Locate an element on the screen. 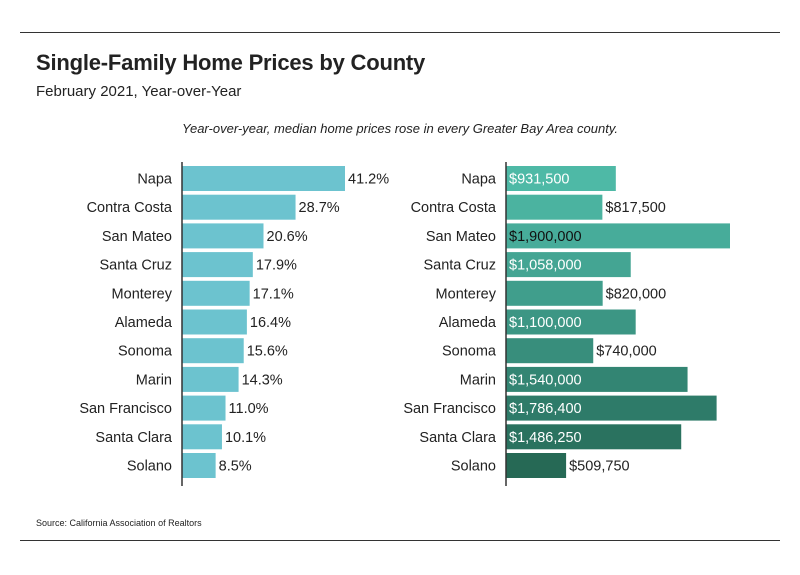 The image size is (800, 575). price-value-label: $740,000 is located at coordinates (626, 352).